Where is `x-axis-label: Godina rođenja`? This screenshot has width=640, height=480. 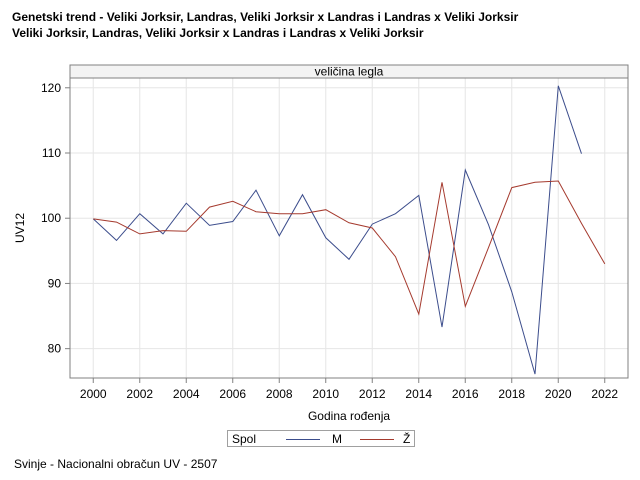
x-axis-label: Godina rođenja is located at coordinates (349, 416).